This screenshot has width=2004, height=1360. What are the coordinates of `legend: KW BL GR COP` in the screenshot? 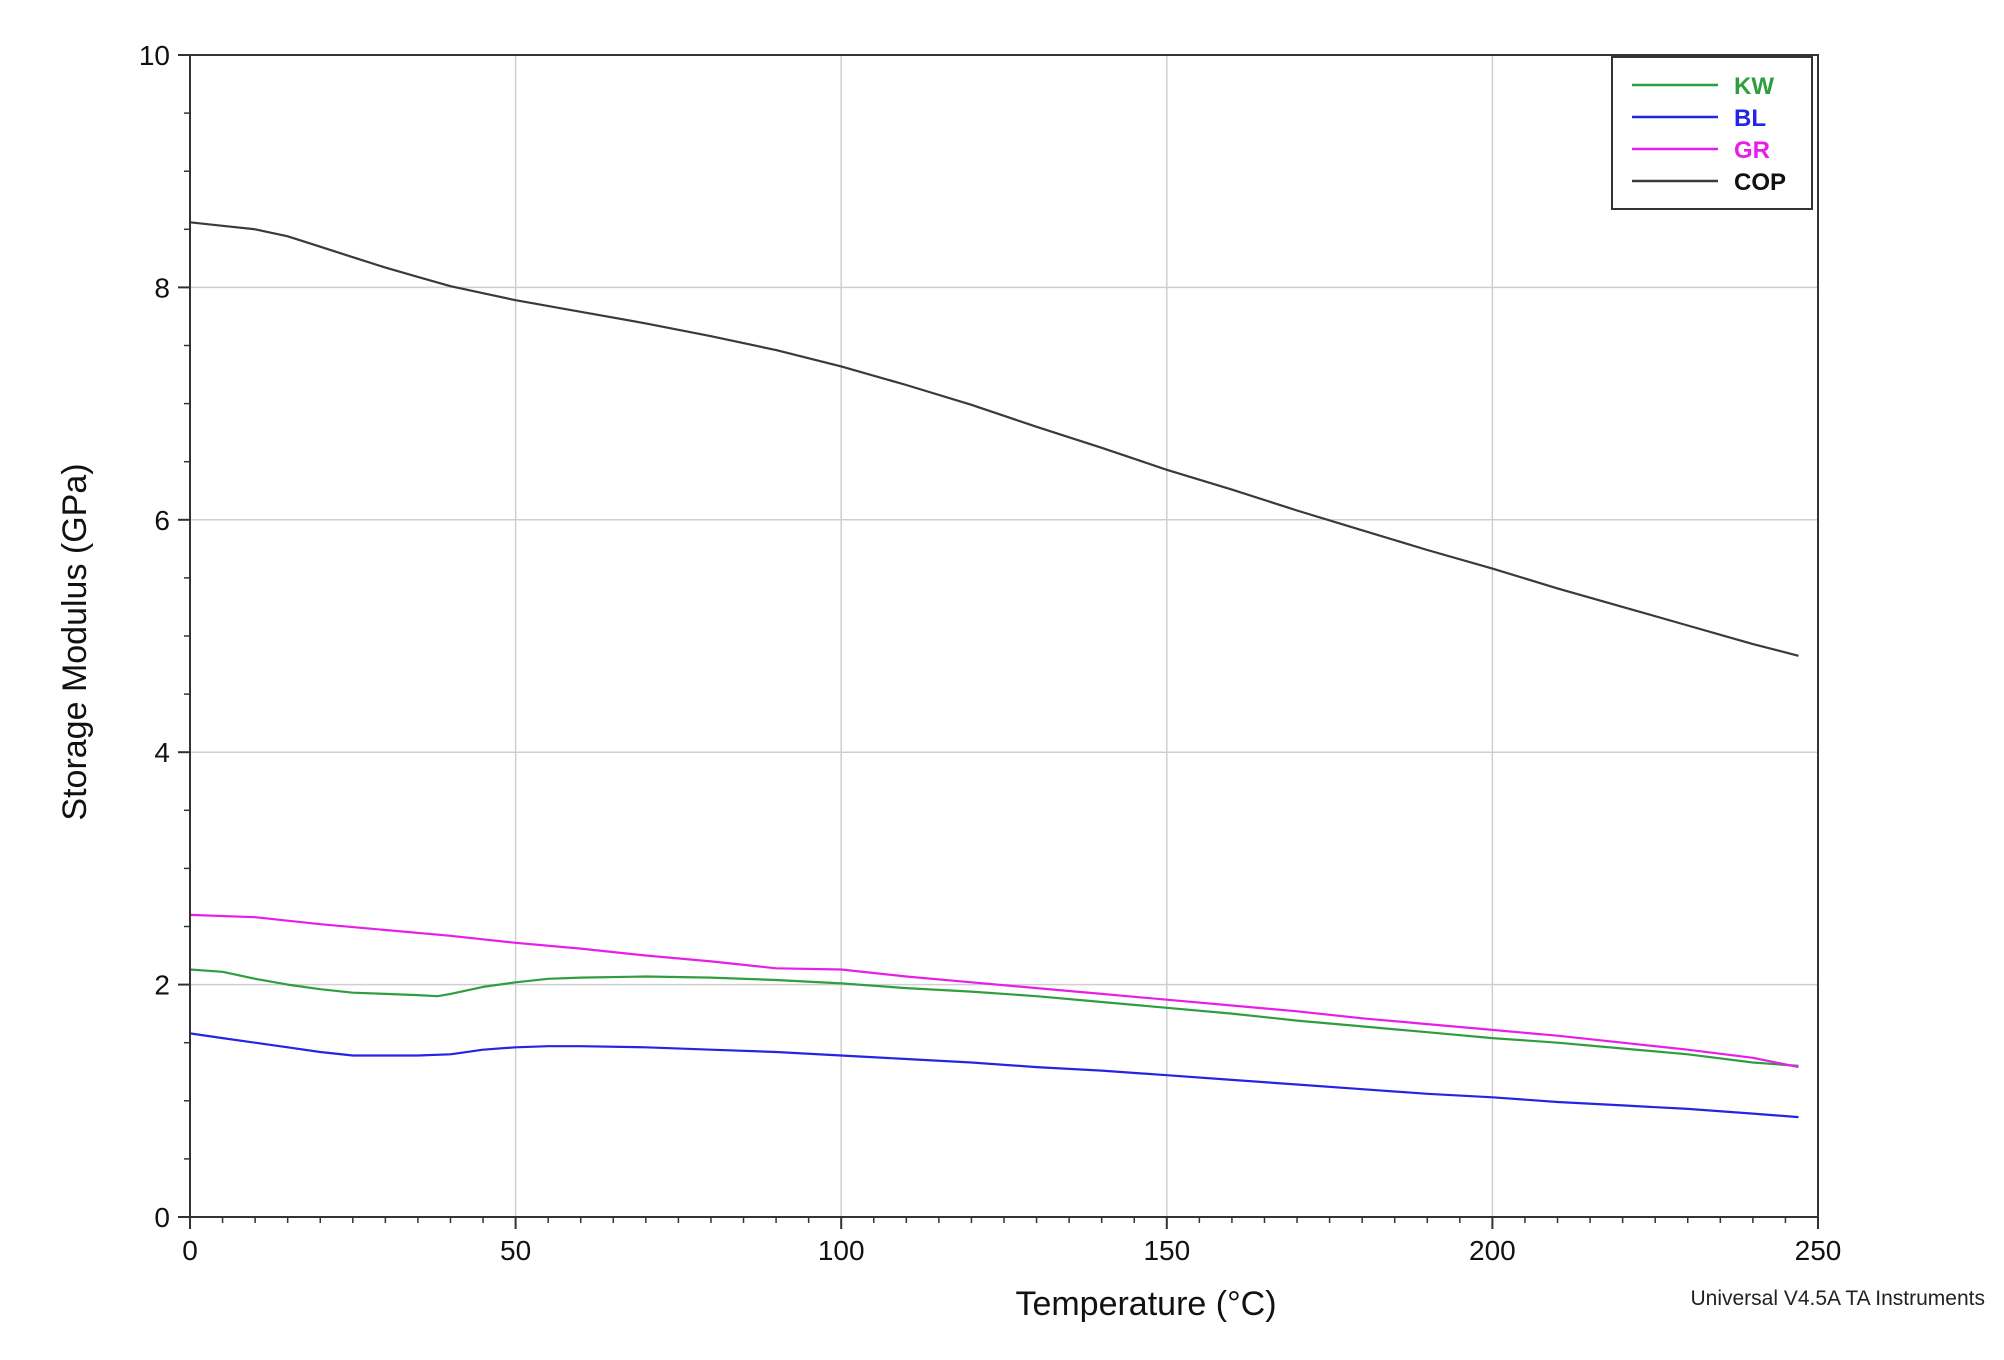 It's located at (1712, 133).